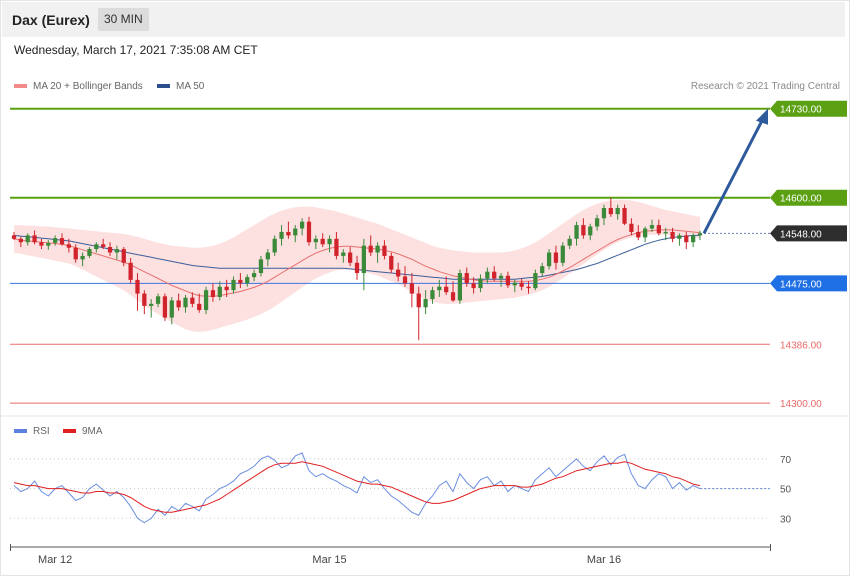  I want to click on legend-label-ma50: MA 50, so click(190, 86).